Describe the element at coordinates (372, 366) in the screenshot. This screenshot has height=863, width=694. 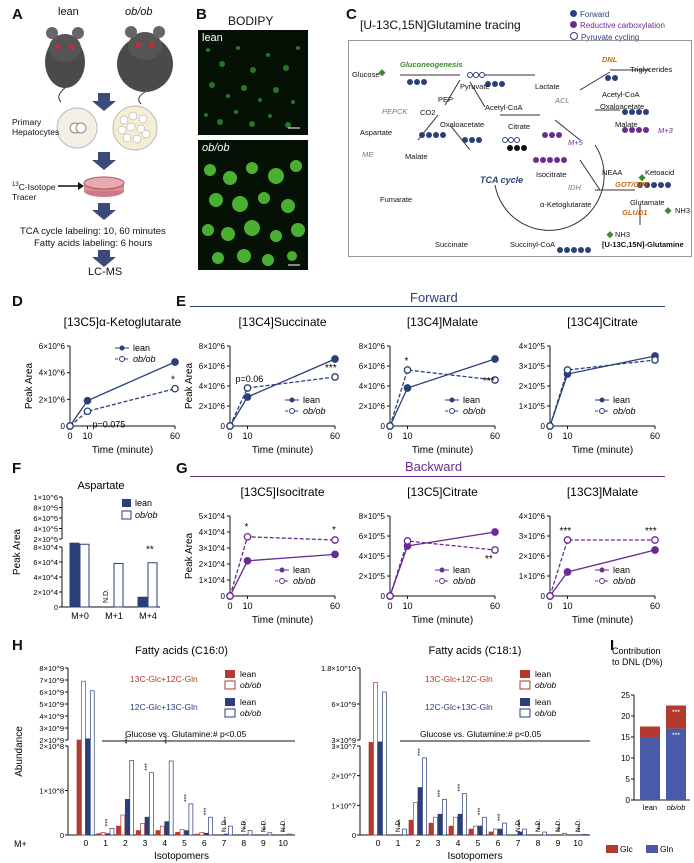
I see `y-tick-label: 6×10^6` at that location.